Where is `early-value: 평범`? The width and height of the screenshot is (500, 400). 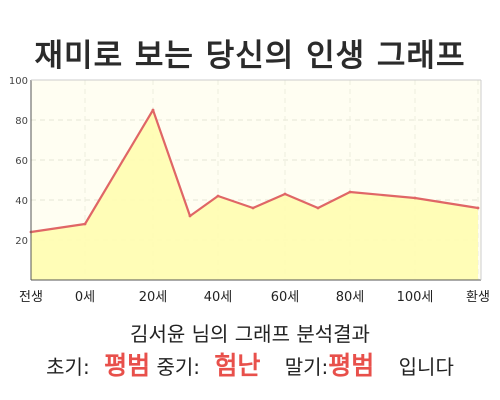 early-value: 평범 is located at coordinates (127, 365).